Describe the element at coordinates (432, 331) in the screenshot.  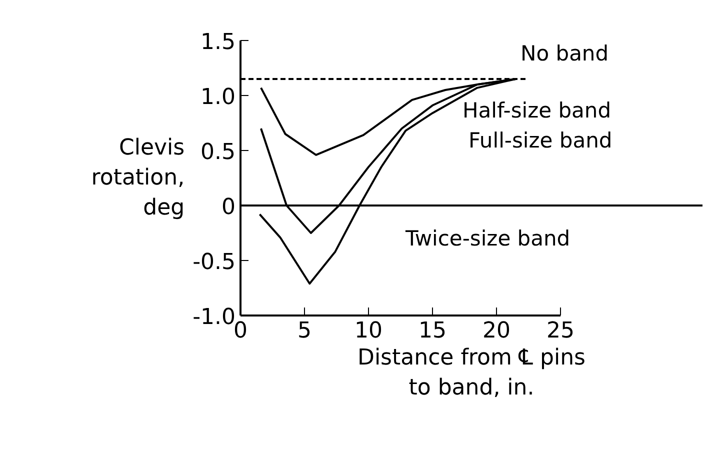
I see `x-tick-label: 15` at that location.